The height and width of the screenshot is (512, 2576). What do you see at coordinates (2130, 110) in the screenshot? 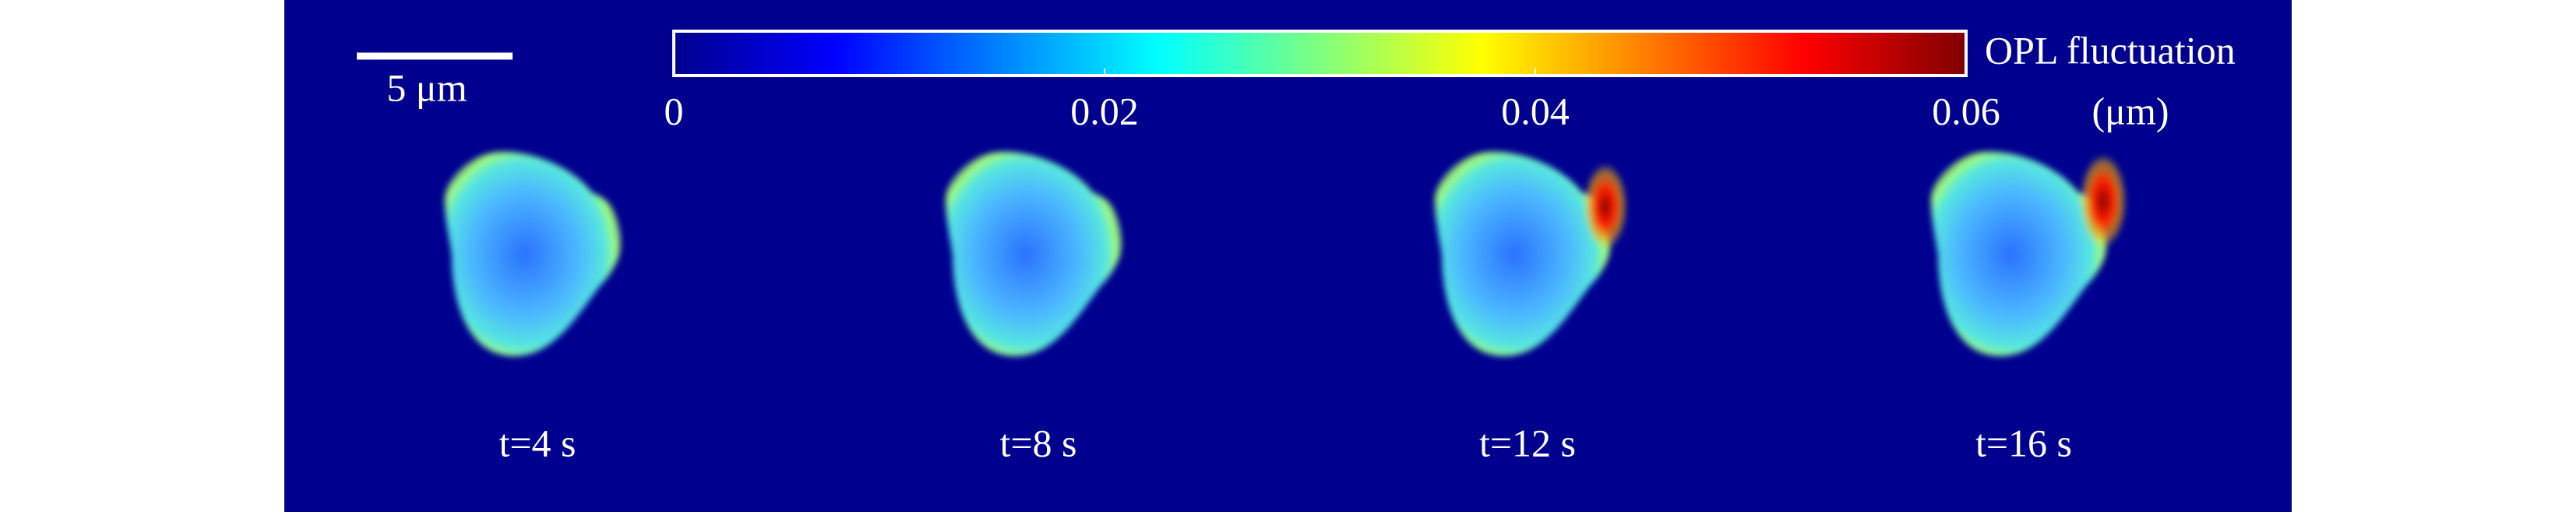
I see `colorbar-unit: (μm)` at bounding box center [2130, 110].